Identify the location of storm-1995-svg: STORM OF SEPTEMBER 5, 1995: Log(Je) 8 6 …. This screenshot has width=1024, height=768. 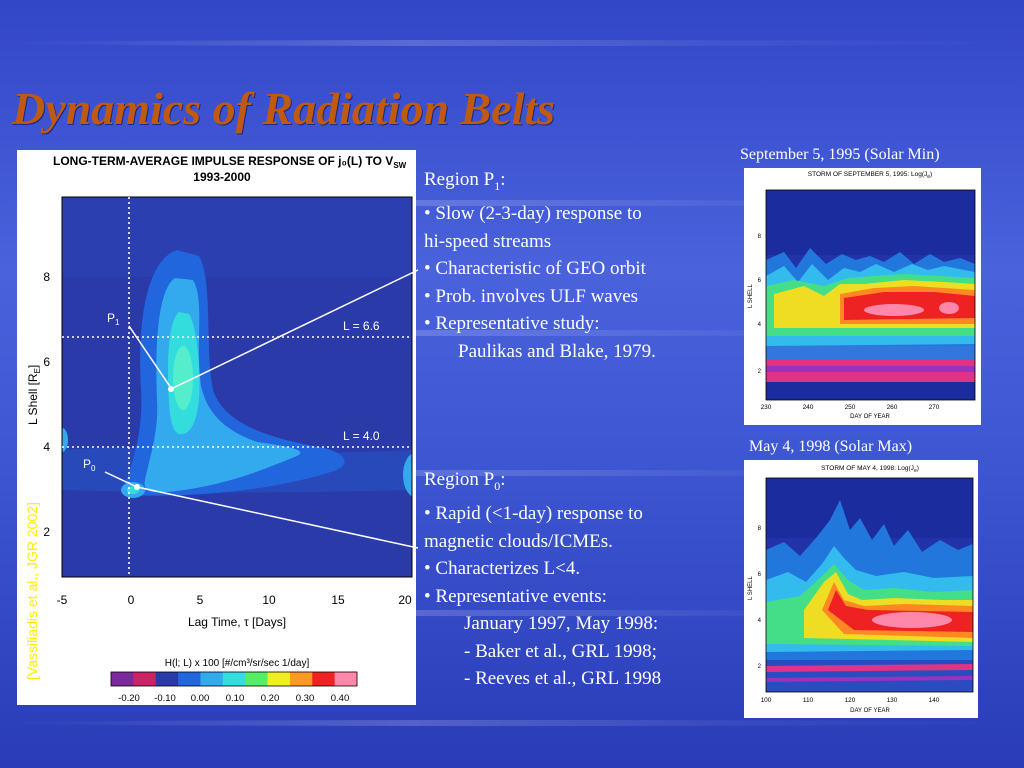
(862, 295).